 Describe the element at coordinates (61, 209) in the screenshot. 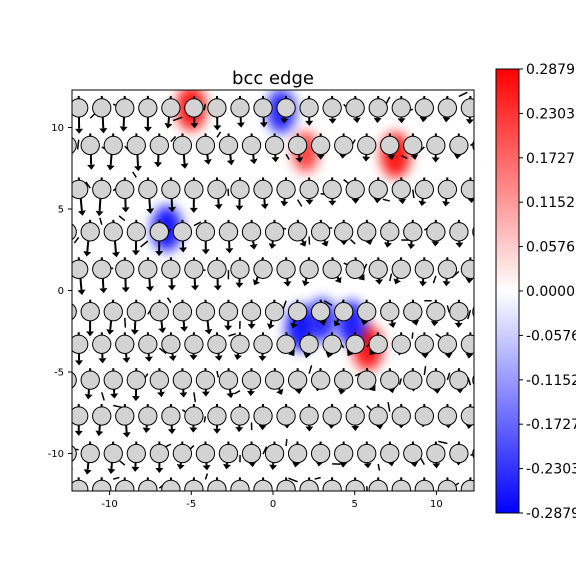

I see `y-tick-label: 5` at that location.